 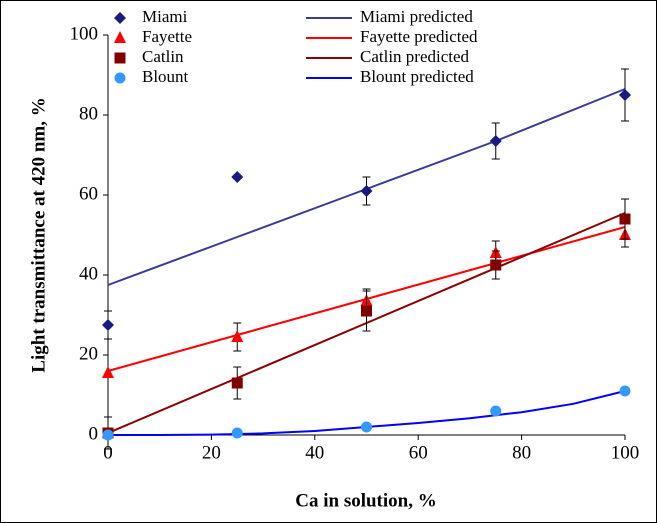 What do you see at coordinates (108, 452) in the screenshot?
I see `x-tick-label: 0` at bounding box center [108, 452].